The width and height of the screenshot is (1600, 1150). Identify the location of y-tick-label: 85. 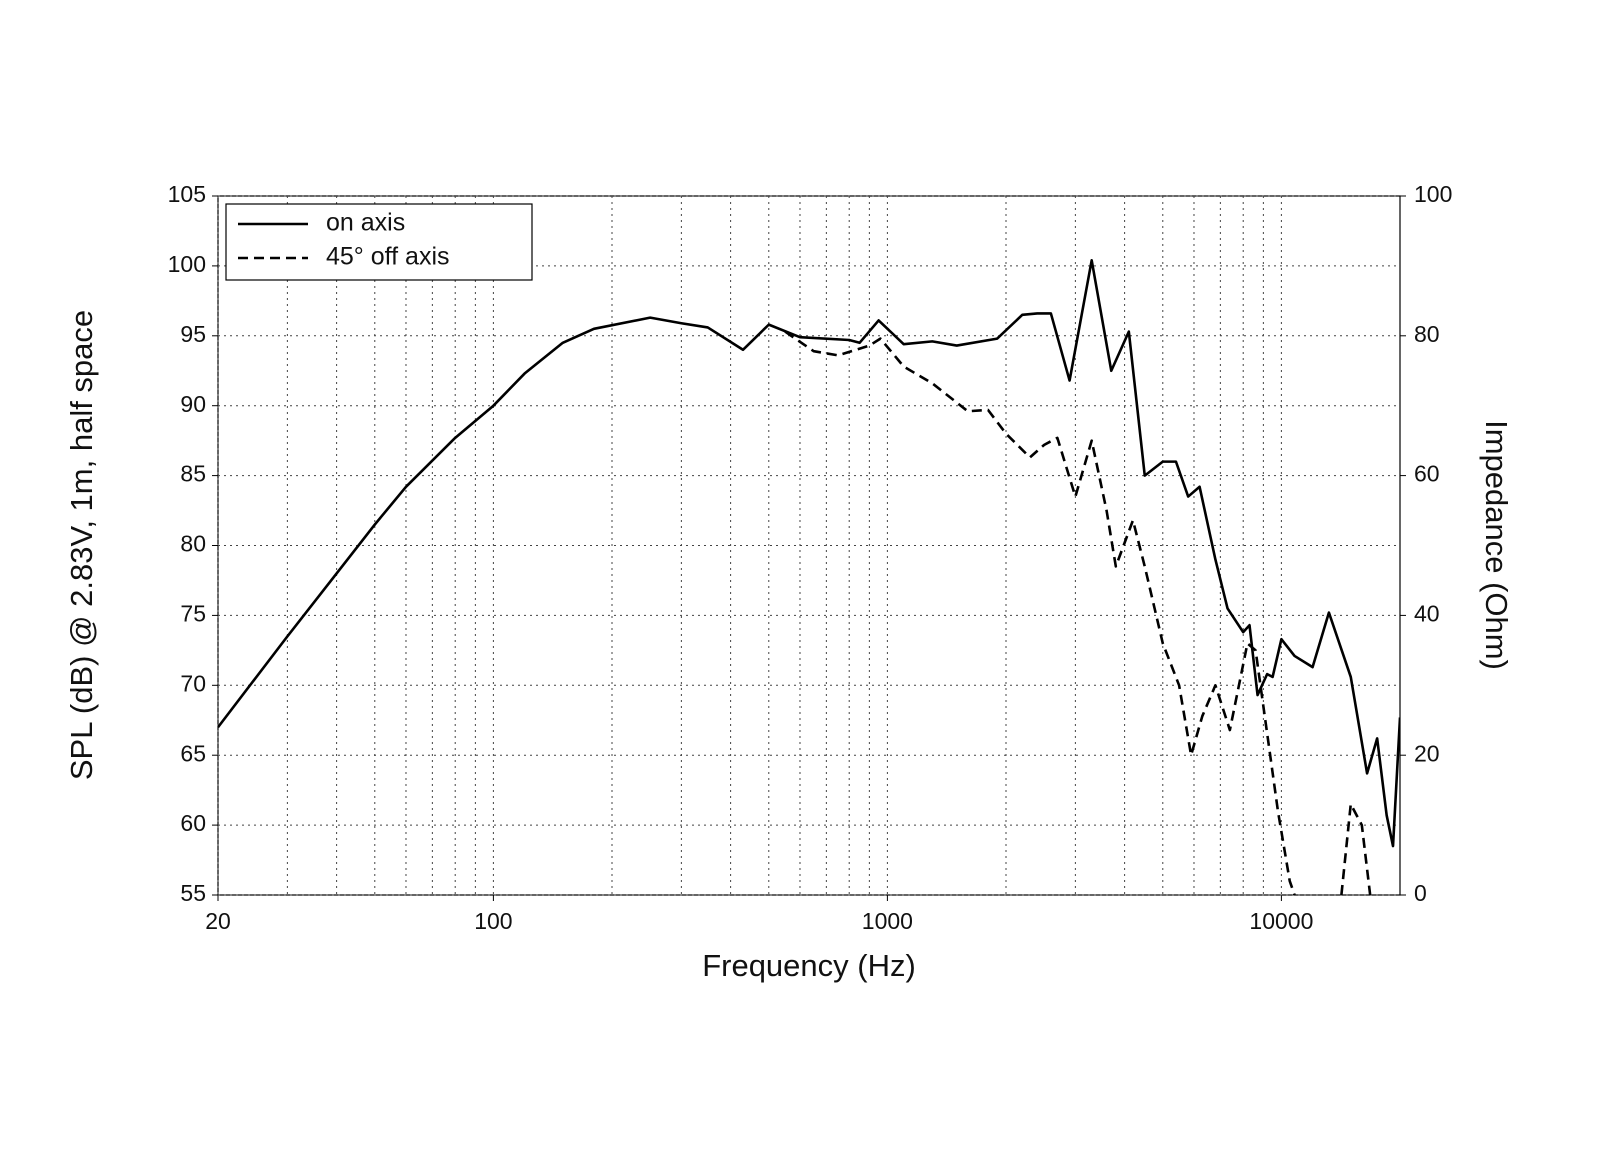
(193, 474).